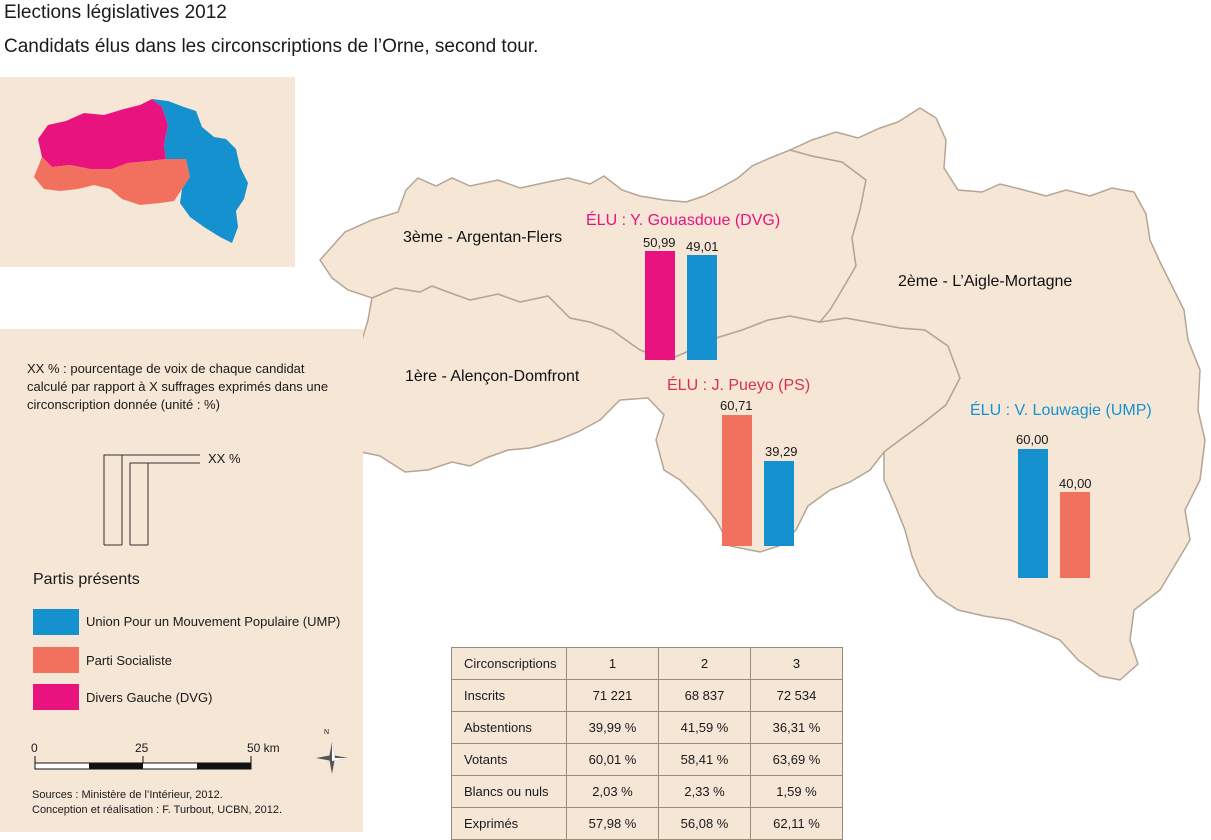 This screenshot has height=840, width=1211. Describe the element at coordinates (1075, 535) in the screenshot. I see `bar-circ2-ps` at that location.